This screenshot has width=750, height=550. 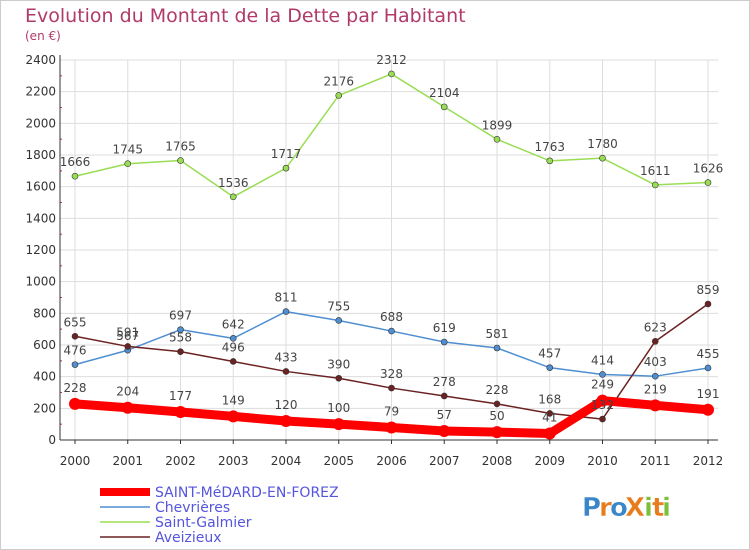 What do you see at coordinates (233, 183) in the screenshot?
I see `data-label-saint_galmier: 1536` at bounding box center [233, 183].